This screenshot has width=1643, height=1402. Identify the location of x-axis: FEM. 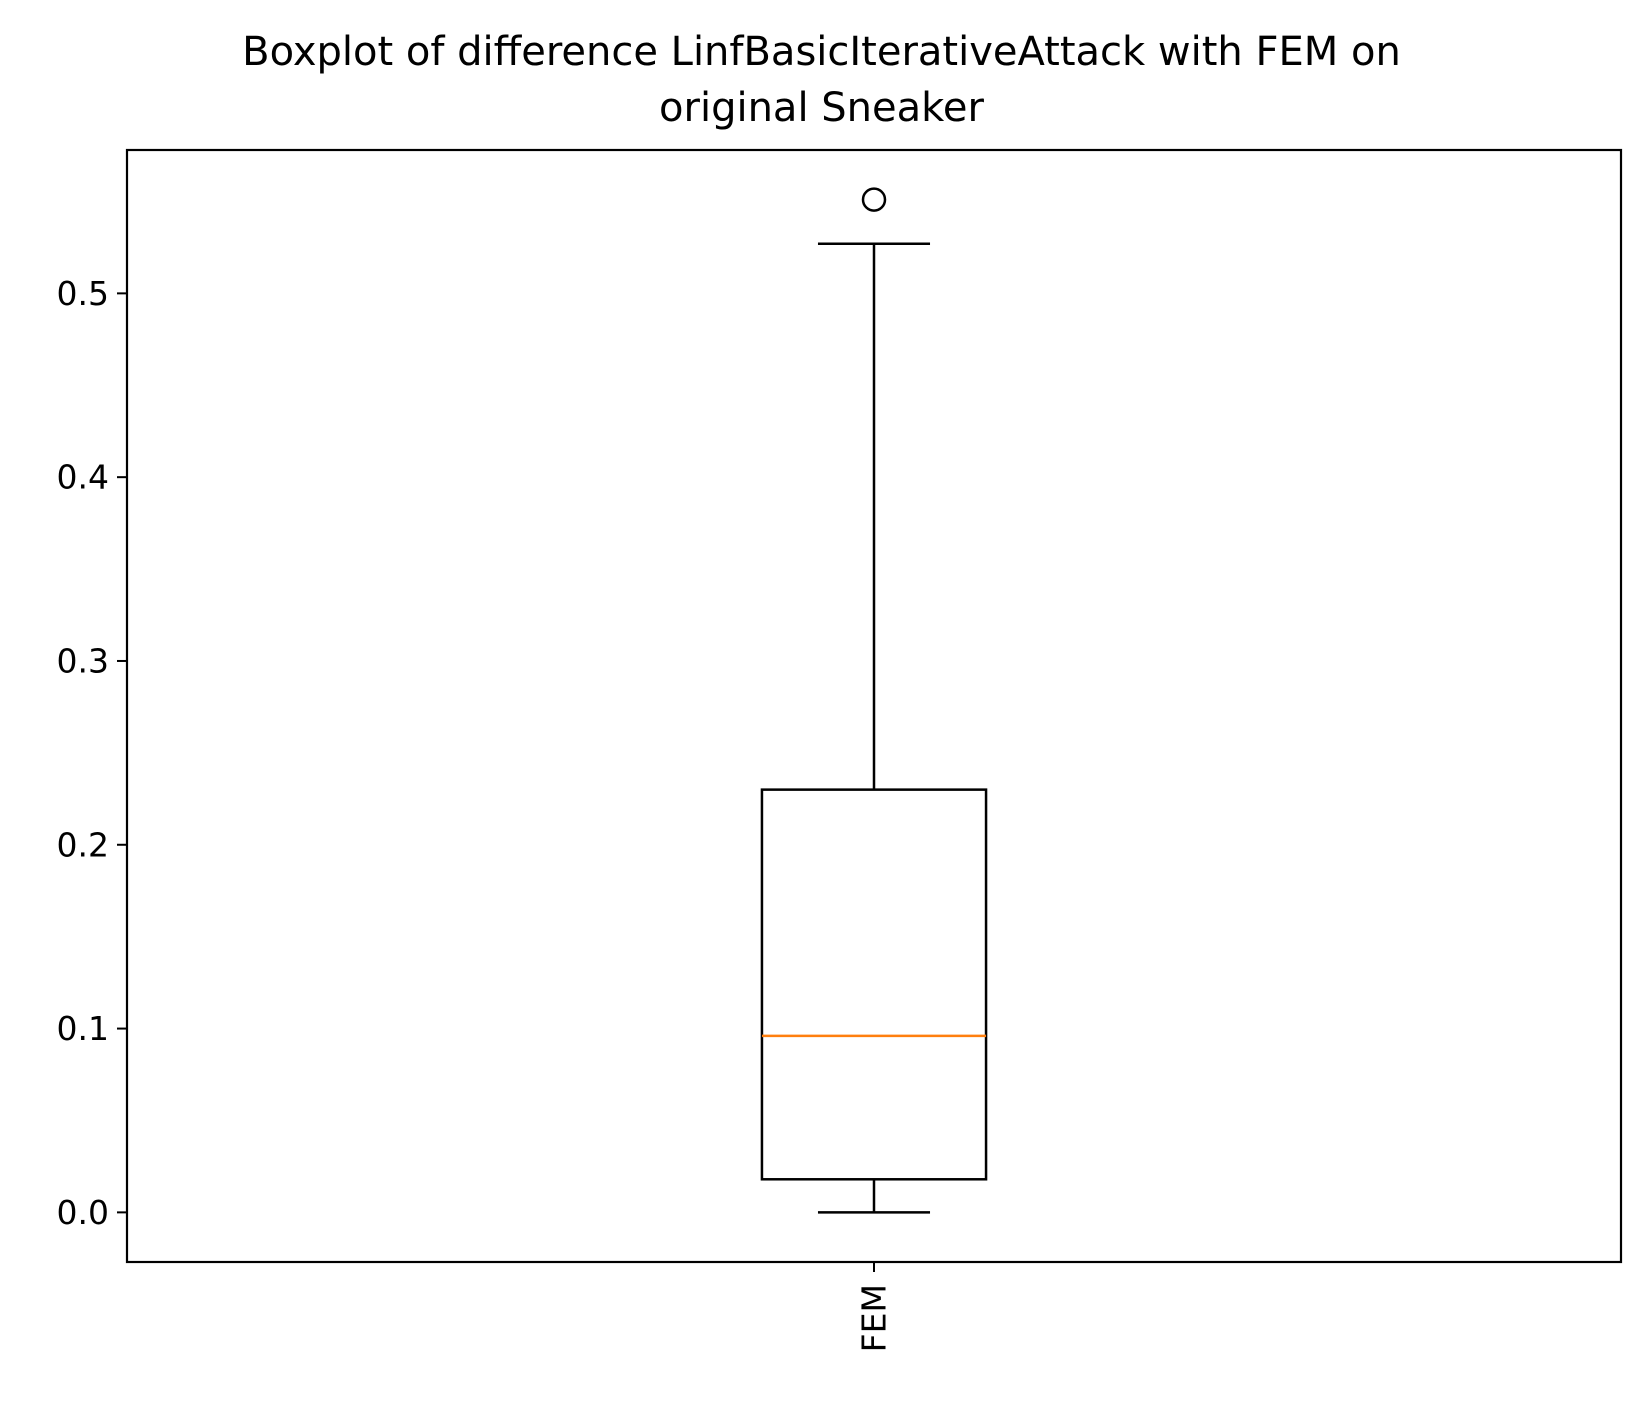
(874, 1307).